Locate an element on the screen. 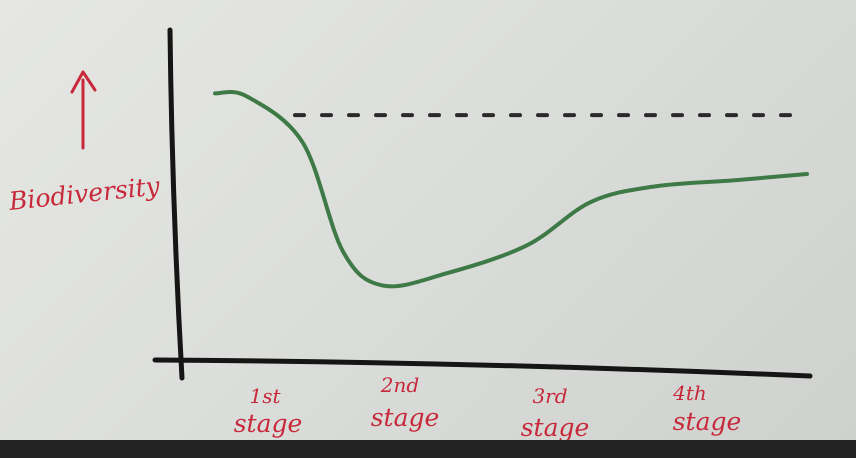  x-tick-3rd-line2: stage is located at coordinates (555, 426).